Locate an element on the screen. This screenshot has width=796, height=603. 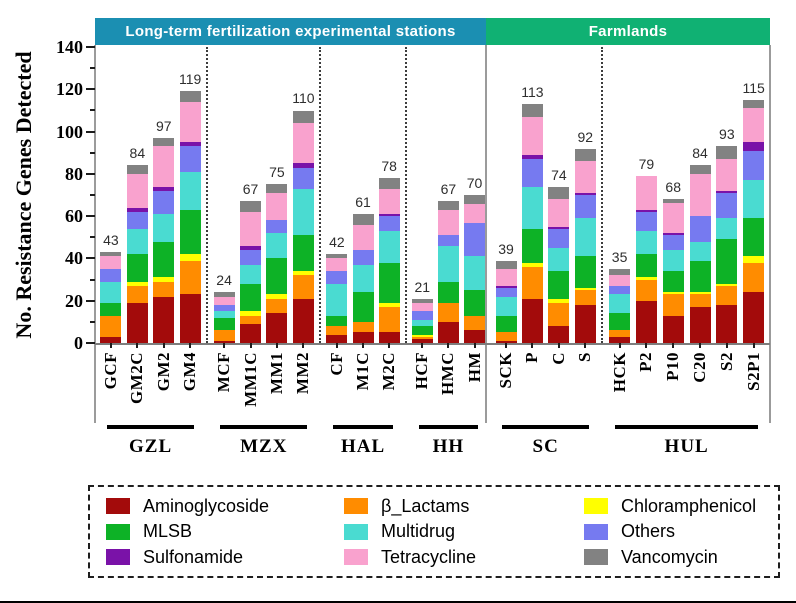
bar-HM: 70 HM is located at coordinates (474, 214).